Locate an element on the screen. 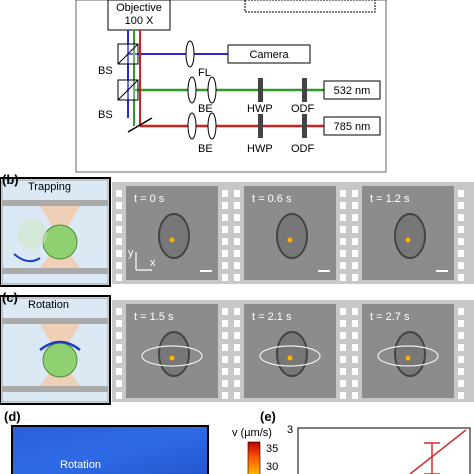 Image resolution: width=474 pixels, height=474 pixels. scale-bar is located at coordinates (206, 271).